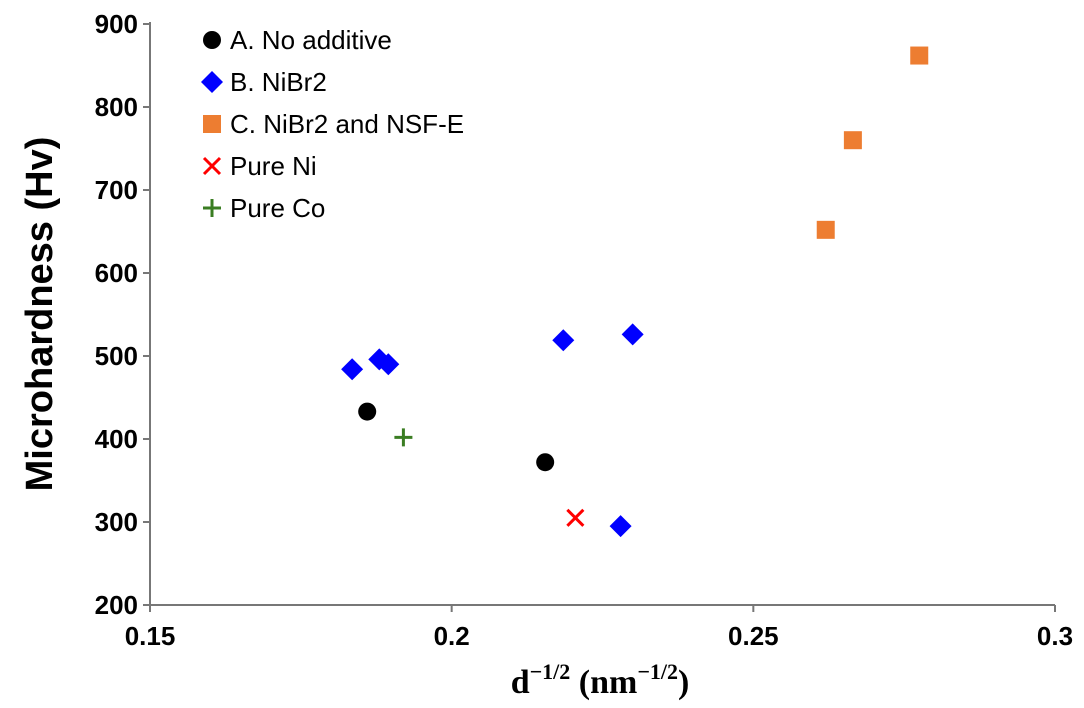  What do you see at coordinates (347, 124) in the screenshot?
I see `legend-label: C. NiBr2 and NSF-E` at bounding box center [347, 124].